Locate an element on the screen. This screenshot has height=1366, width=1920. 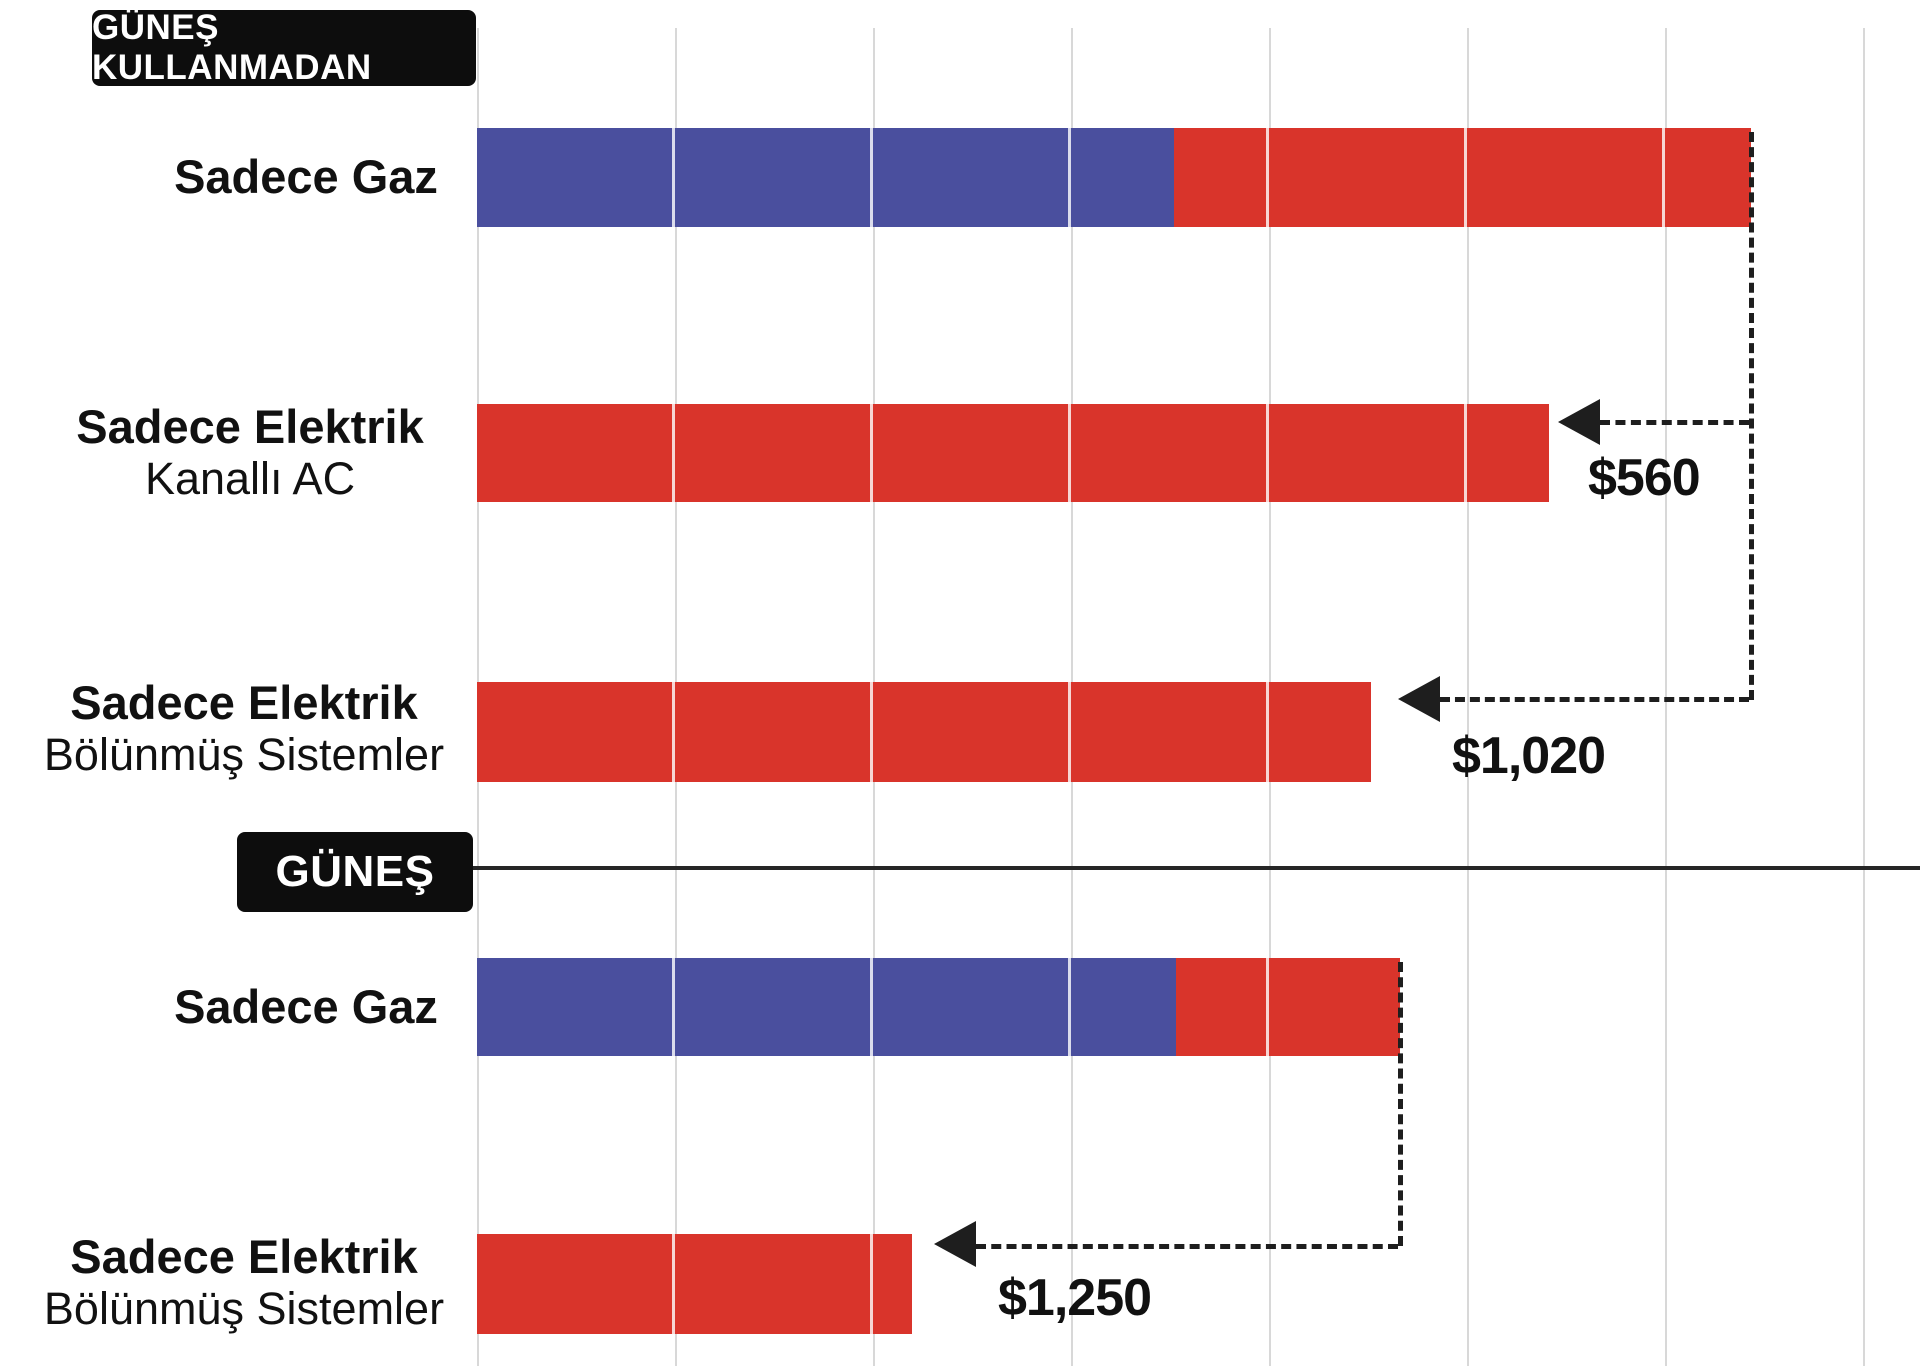
row-label-sadece-gaz-2: Sadece Gaz is located at coordinates (306, 1007).